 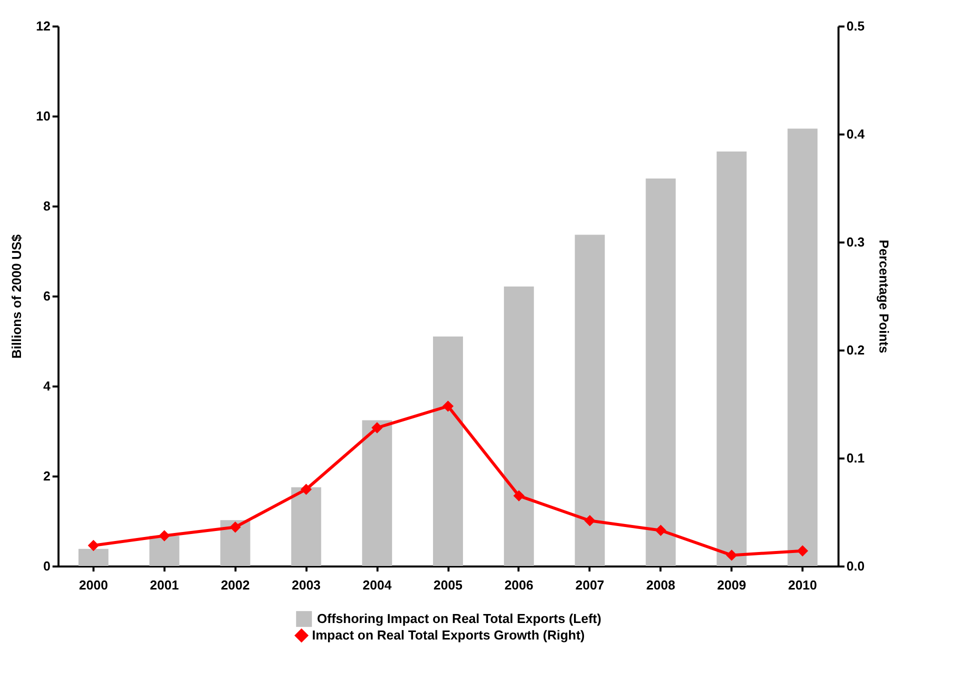 I want to click on y2-tick-label: 0.3, so click(x=855, y=242).